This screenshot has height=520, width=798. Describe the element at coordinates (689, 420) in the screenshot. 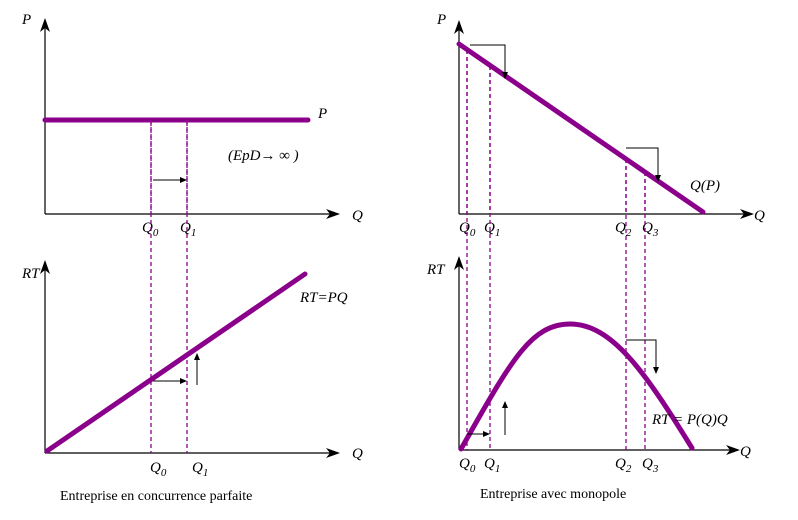

I see `revenue-curve-label: RT = P(Q)Q` at that location.